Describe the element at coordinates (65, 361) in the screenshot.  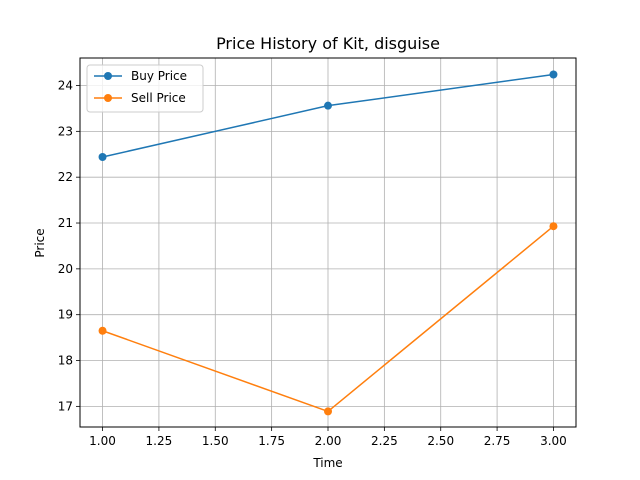
I see `y-tick-label: 18` at that location.